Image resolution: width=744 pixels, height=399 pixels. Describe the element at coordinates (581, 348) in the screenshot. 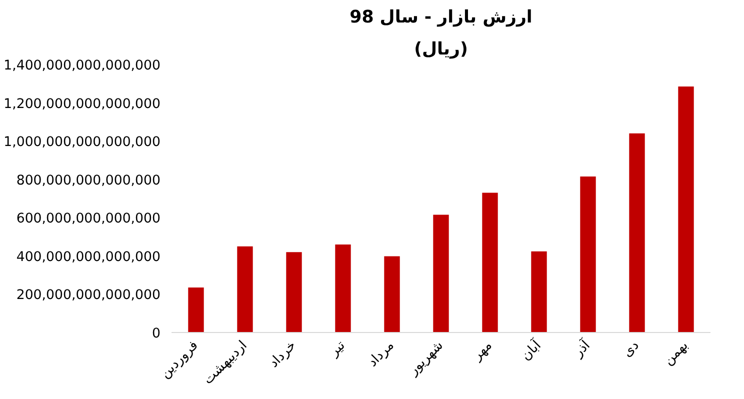

I see `x-tick-label: آذر` at that location.